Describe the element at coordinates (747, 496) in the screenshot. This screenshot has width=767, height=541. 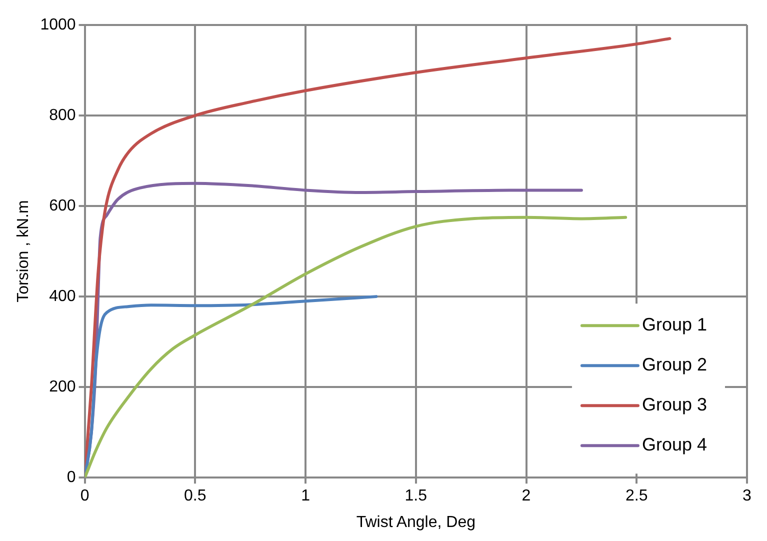
I see `x-tick-label: 3` at that location.